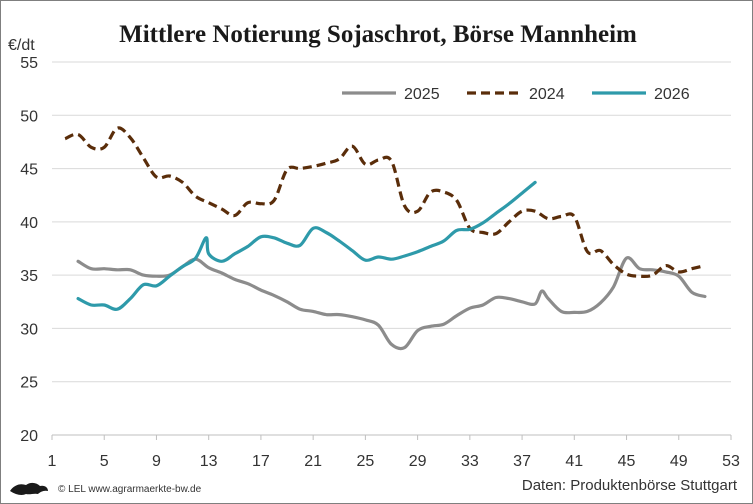 This screenshot has height=504, width=753. What do you see at coordinates (52, 461) in the screenshot?
I see `x-tick-label: 1` at bounding box center [52, 461].